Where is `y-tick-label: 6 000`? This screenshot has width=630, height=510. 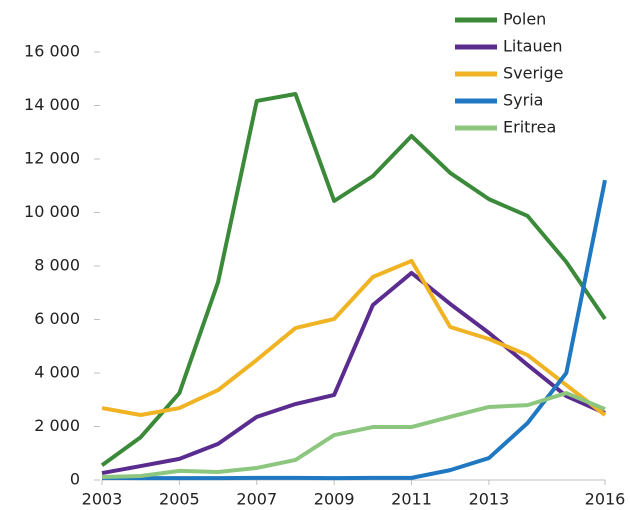 y-tick-label: 6 000 is located at coordinates (57, 318).